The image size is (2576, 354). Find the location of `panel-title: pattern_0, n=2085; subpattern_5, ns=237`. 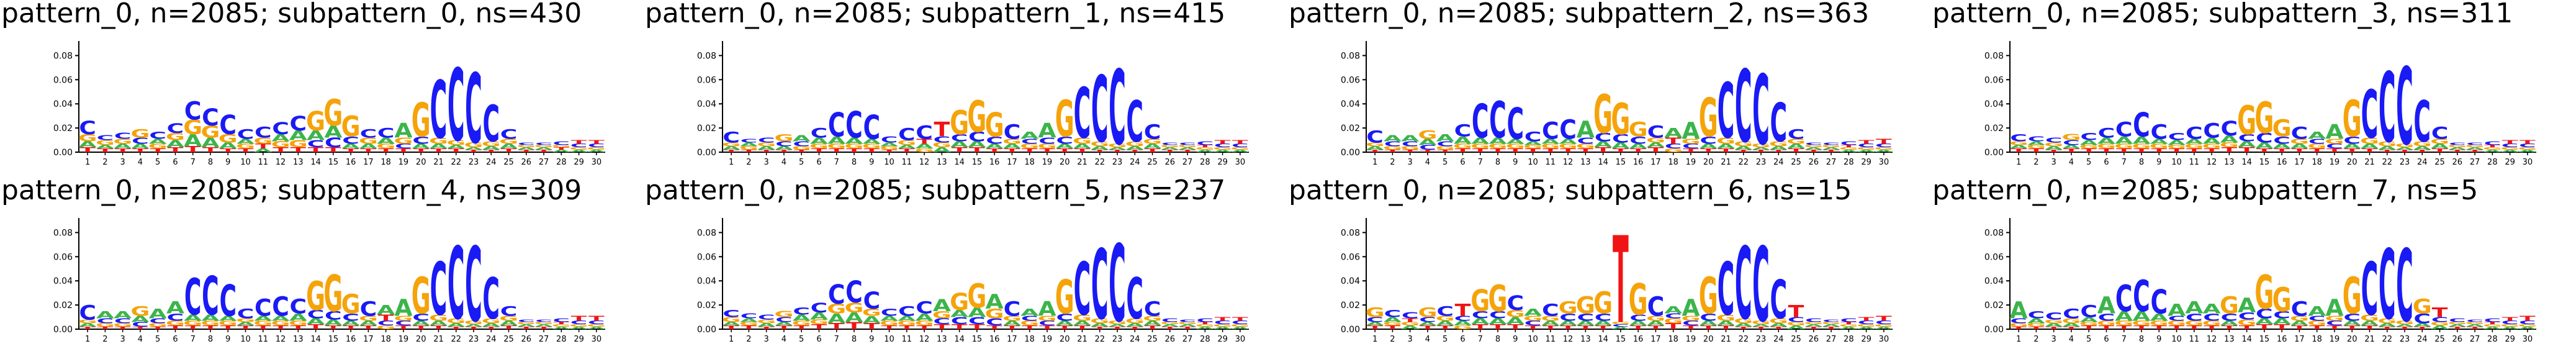

panel-title: pattern_0, n=2085; subpattern_5, ns=237 is located at coordinates (935, 190).